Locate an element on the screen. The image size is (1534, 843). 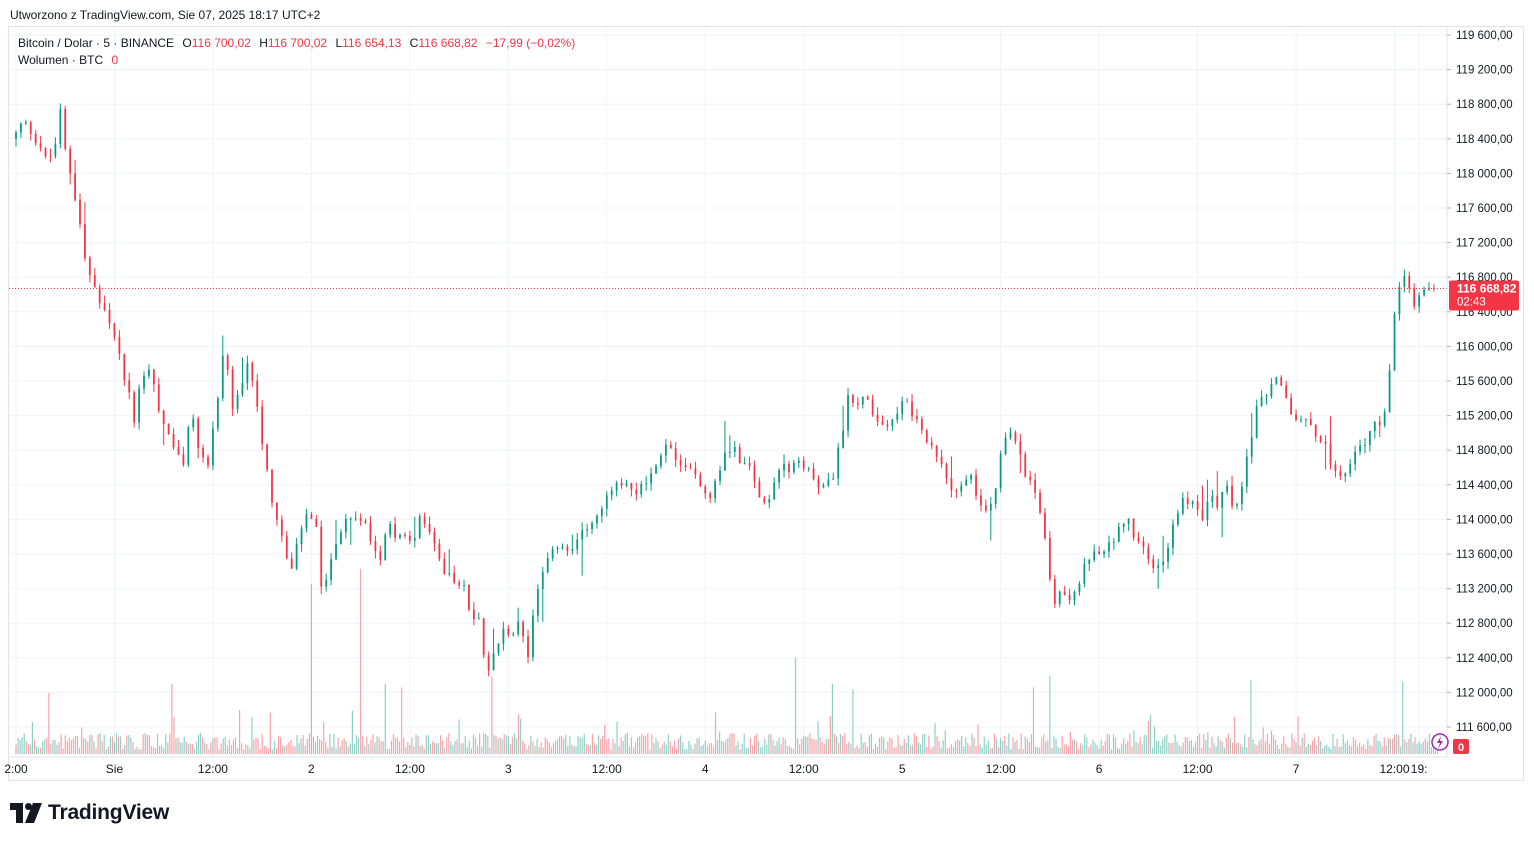
legend-symbol: Bitcoin / Dolar · 5 · BINANCE is located at coordinates (96, 43).